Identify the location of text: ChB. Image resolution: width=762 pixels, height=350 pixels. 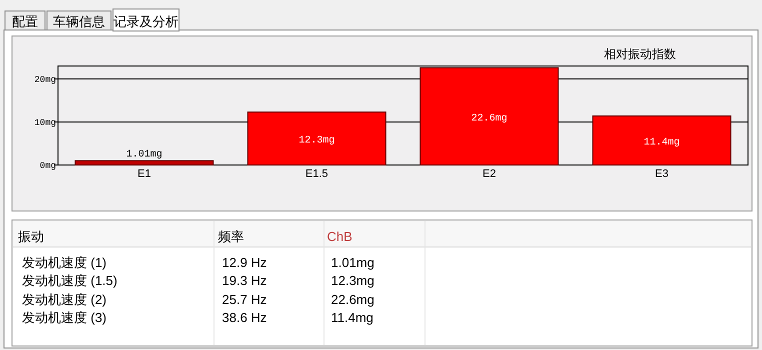
(339, 236).